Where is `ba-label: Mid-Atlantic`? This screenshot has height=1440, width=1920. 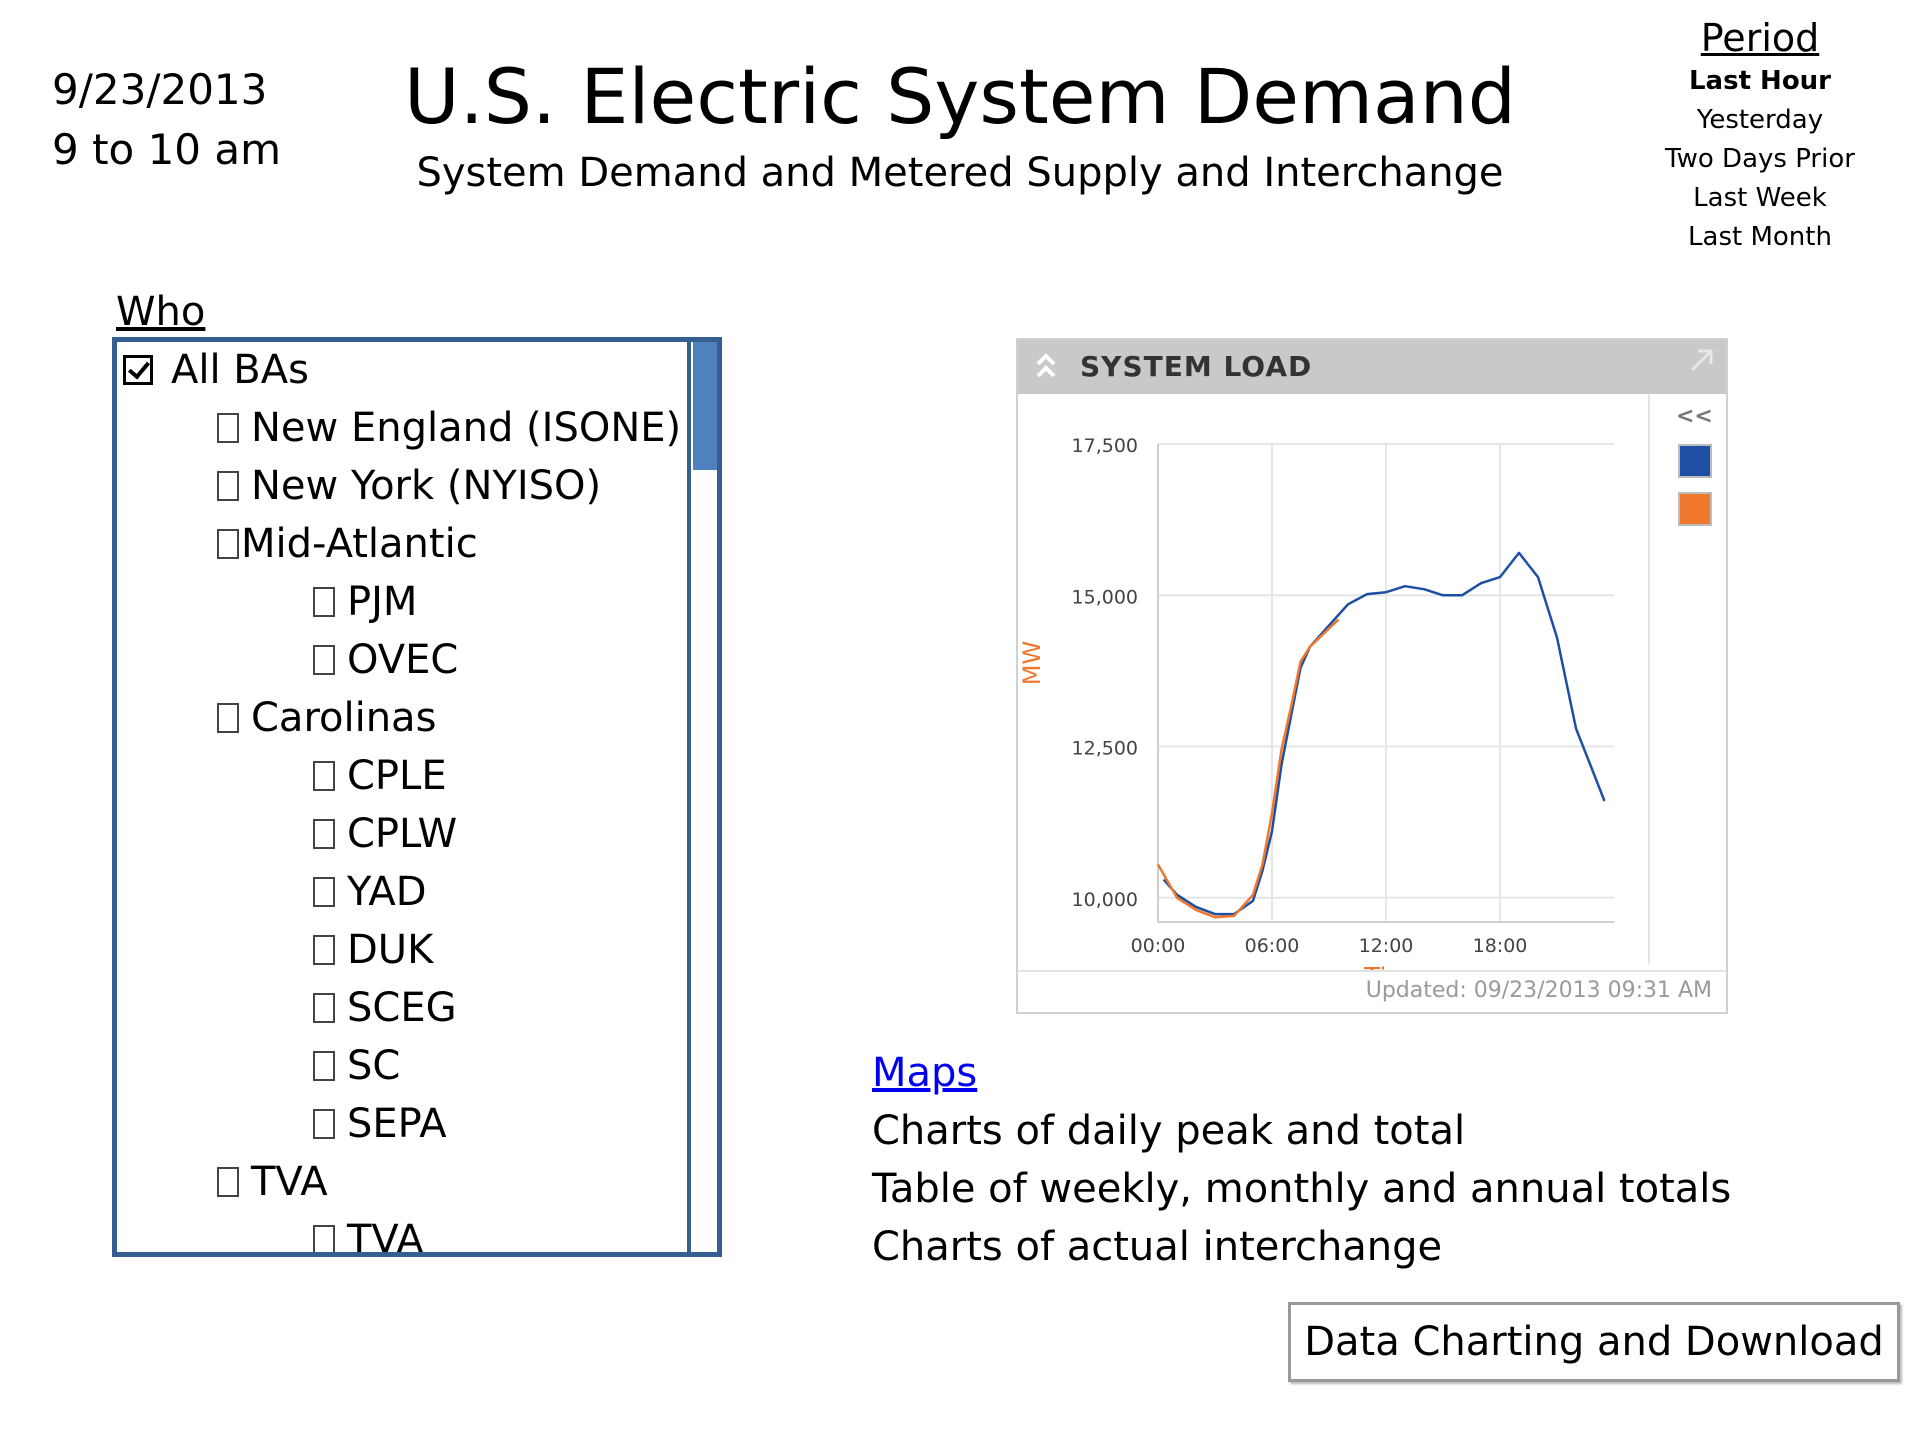 ba-label: Mid-Atlantic is located at coordinates (359, 544).